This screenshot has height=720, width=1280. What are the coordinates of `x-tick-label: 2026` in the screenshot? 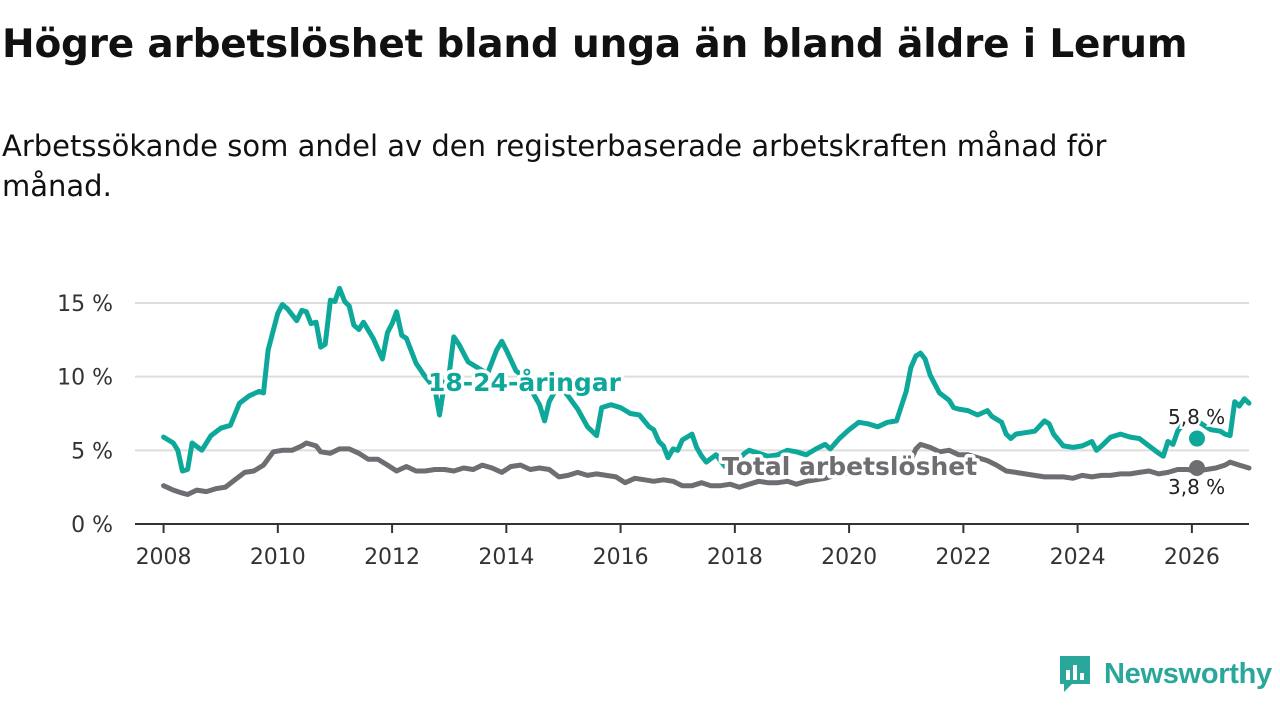 It's located at (1192, 557).